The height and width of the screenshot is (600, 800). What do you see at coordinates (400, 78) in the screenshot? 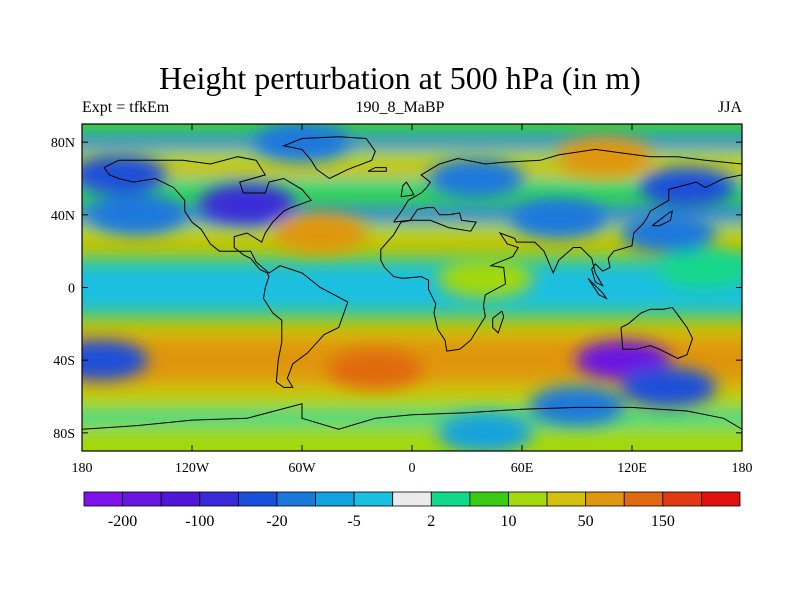
I see `chart-title: Height perturbation at 500 hPa (in m)` at bounding box center [400, 78].